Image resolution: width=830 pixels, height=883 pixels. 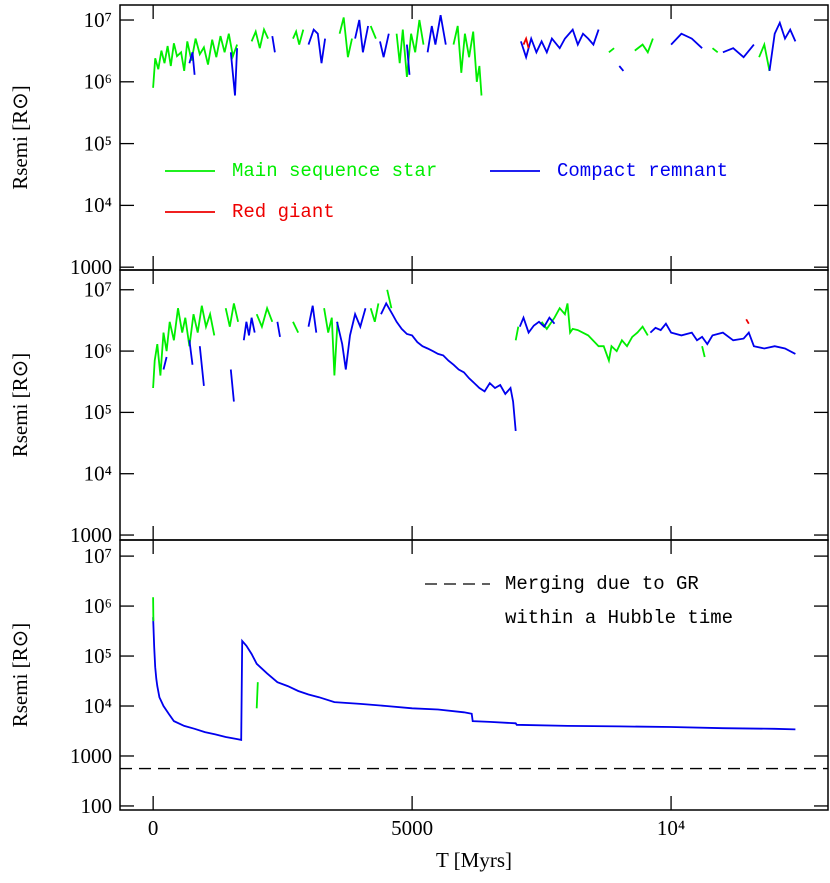 What do you see at coordinates (153, 828) in the screenshot?
I see `x-tick-label: 0` at bounding box center [153, 828].